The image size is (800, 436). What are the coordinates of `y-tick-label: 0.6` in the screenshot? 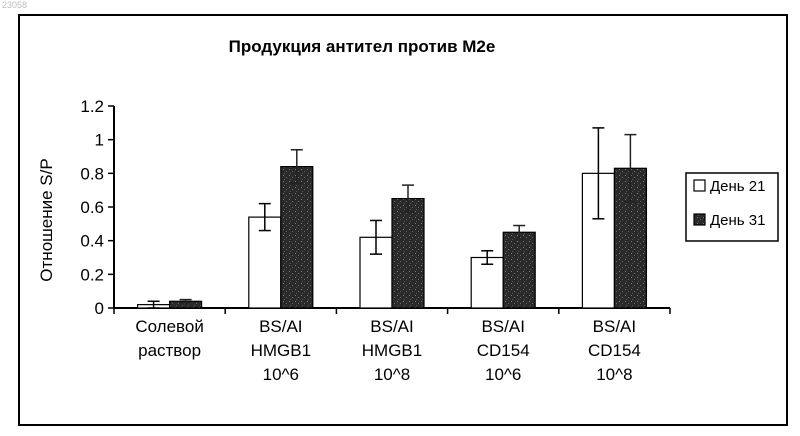 It's located at (92, 207).